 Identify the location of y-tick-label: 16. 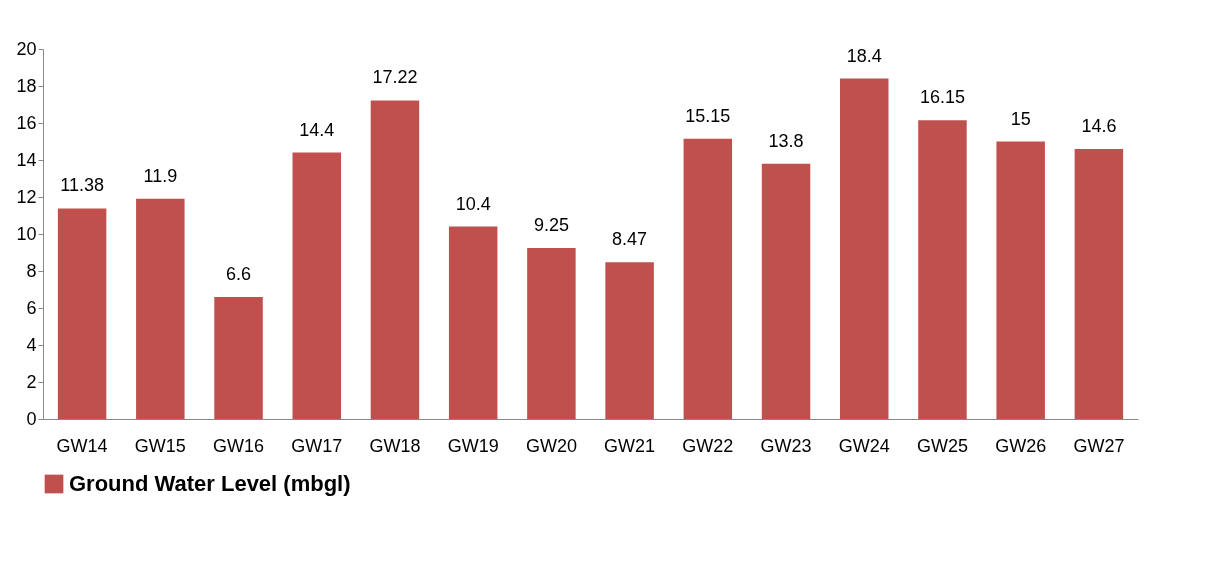
(26, 122).